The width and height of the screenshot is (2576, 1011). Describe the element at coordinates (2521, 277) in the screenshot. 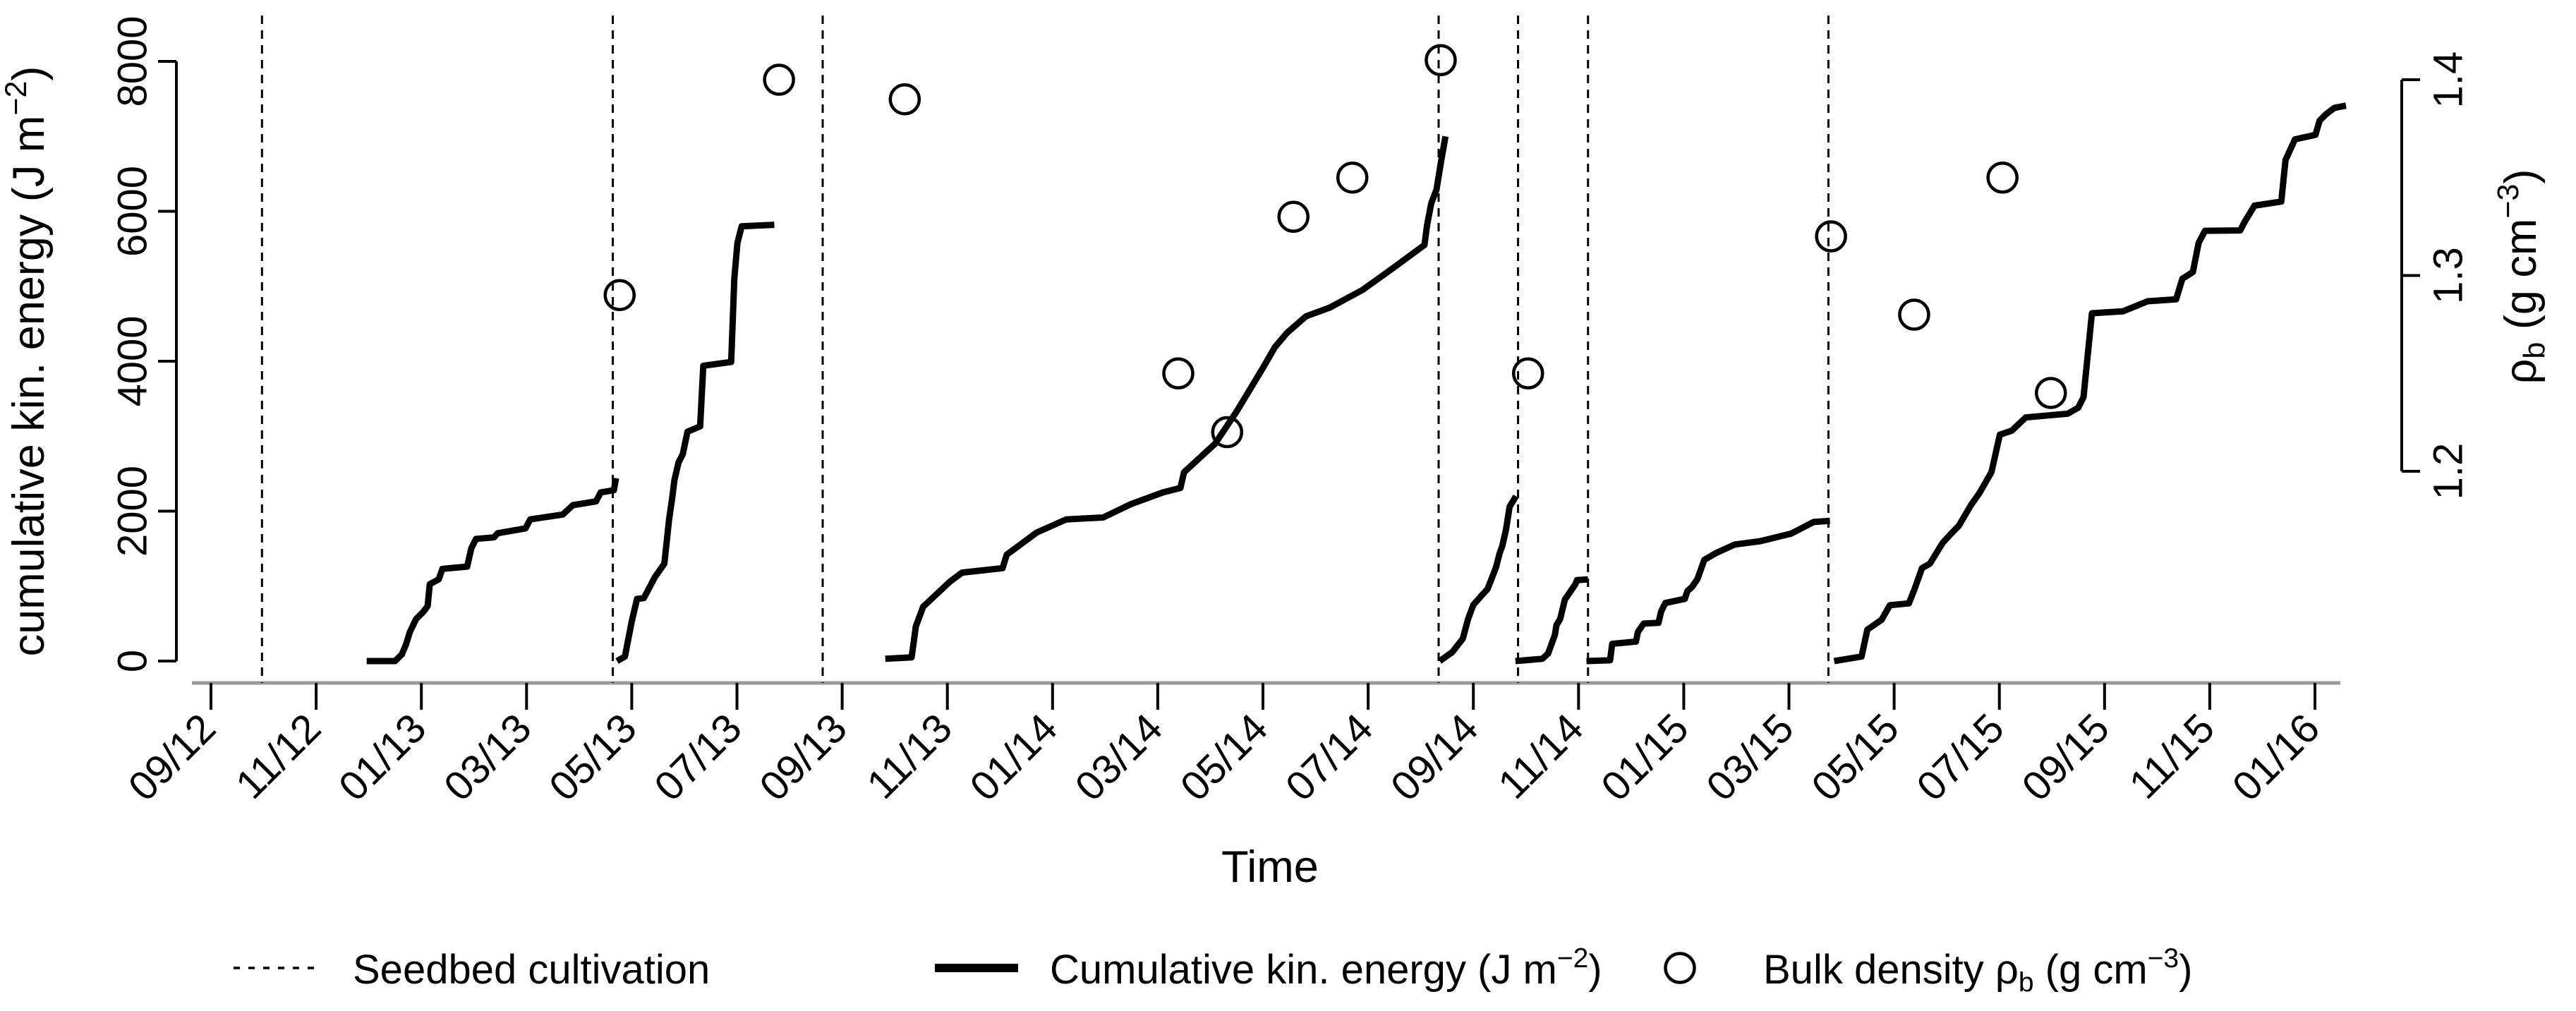

I see `y-right-axis-title: ρb (g cm−3)` at that location.